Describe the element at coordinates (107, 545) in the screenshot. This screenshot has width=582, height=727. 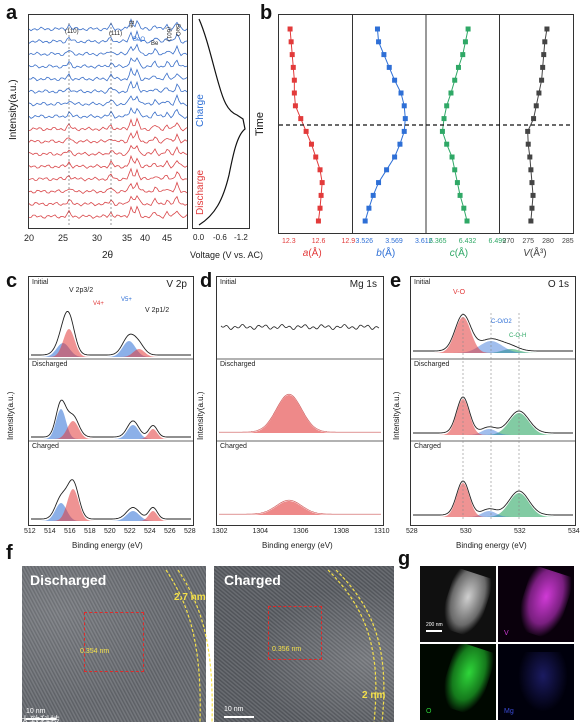
I see `v2p-xlabel: Binding energy (eV)` at that location.